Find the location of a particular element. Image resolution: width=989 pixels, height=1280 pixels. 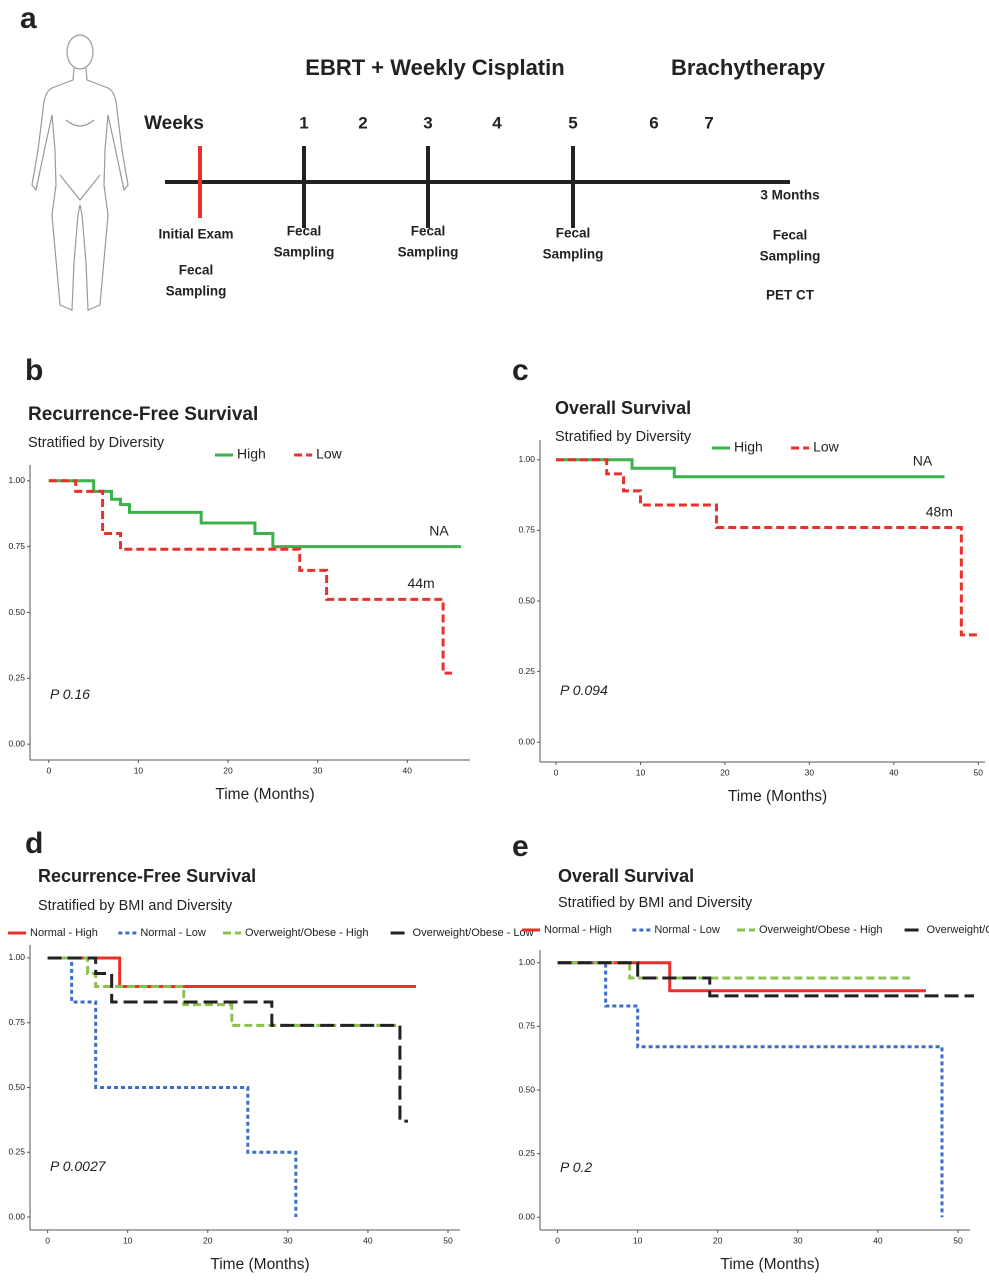

end-label: 44m is located at coordinates (420, 583).